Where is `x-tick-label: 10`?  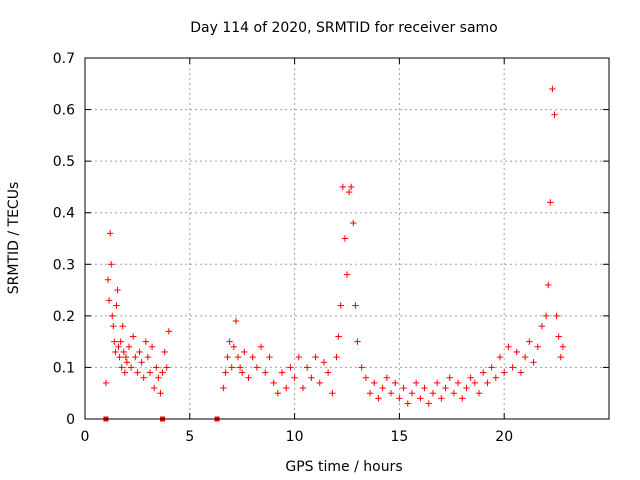 x-tick-label: 10 is located at coordinates (295, 437).